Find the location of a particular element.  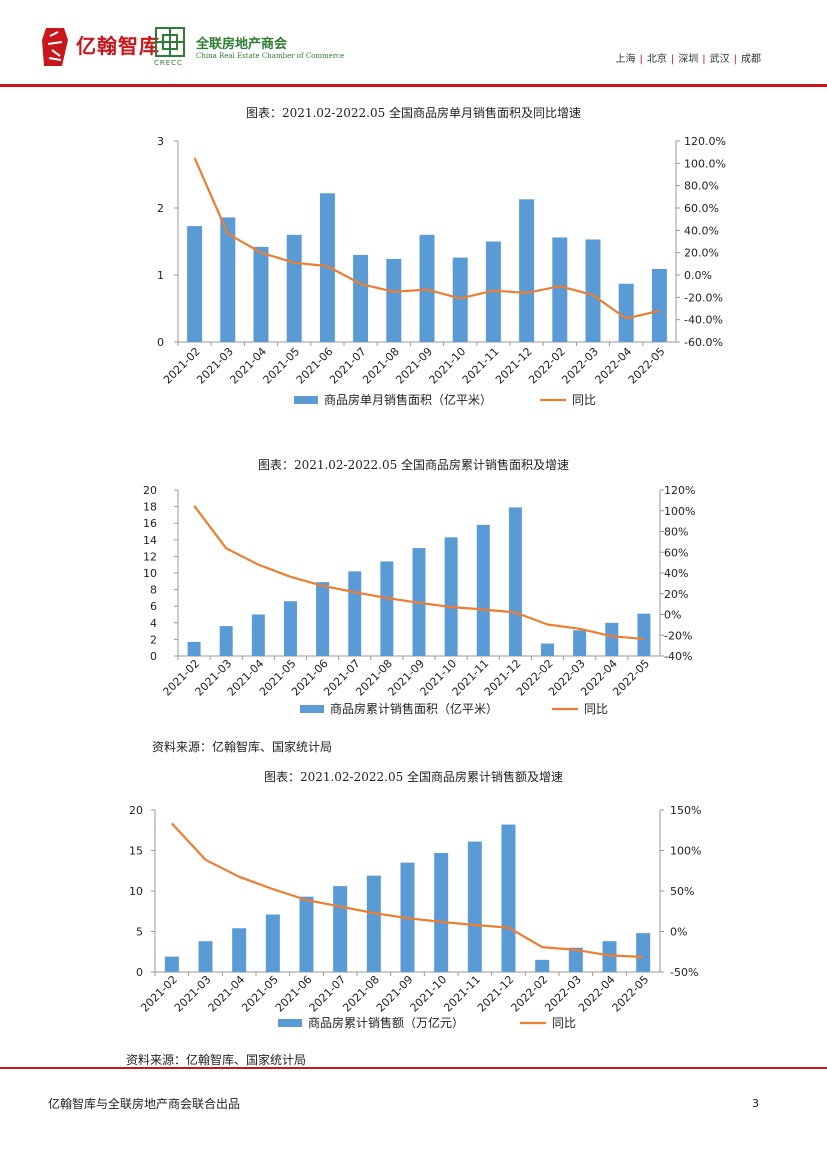

left-tick-label: 1 is located at coordinates (160, 275).